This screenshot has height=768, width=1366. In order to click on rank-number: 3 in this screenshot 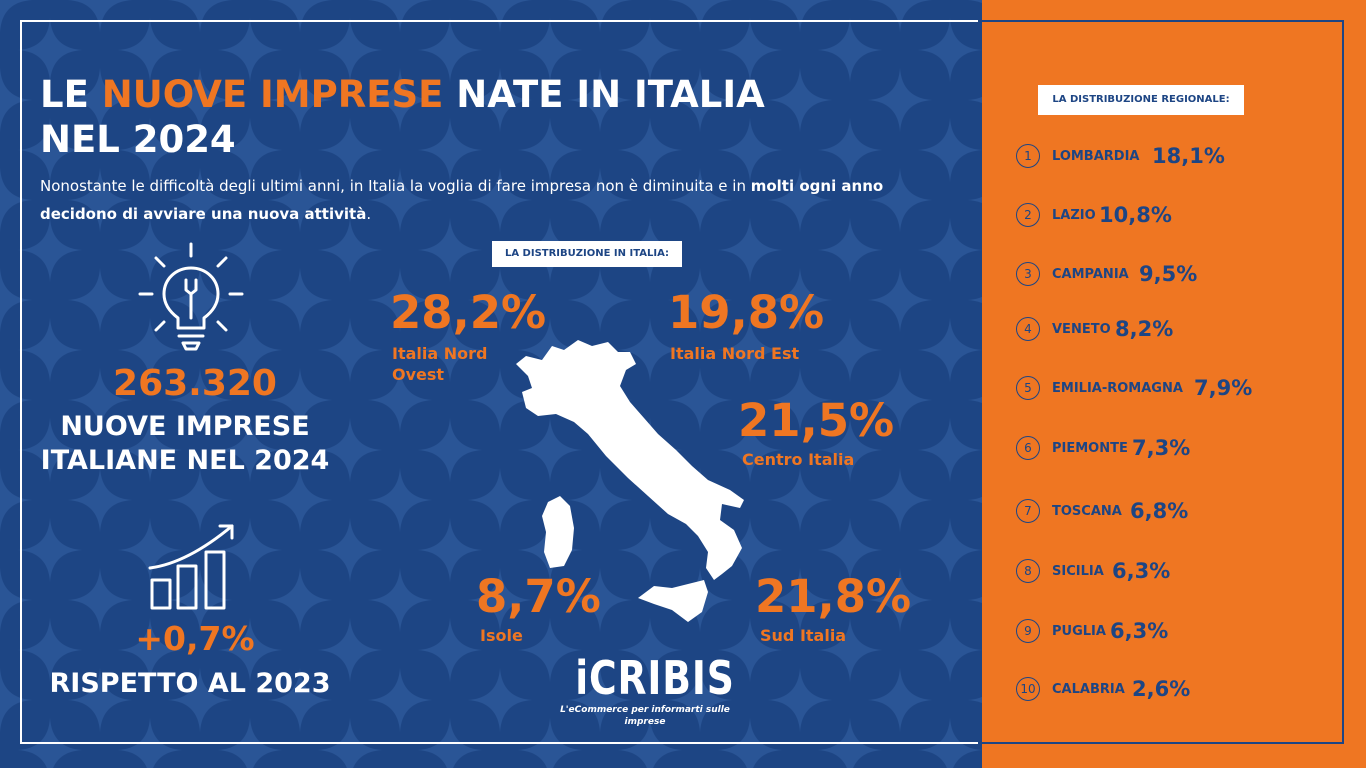, I will do `click(1028, 274)`.